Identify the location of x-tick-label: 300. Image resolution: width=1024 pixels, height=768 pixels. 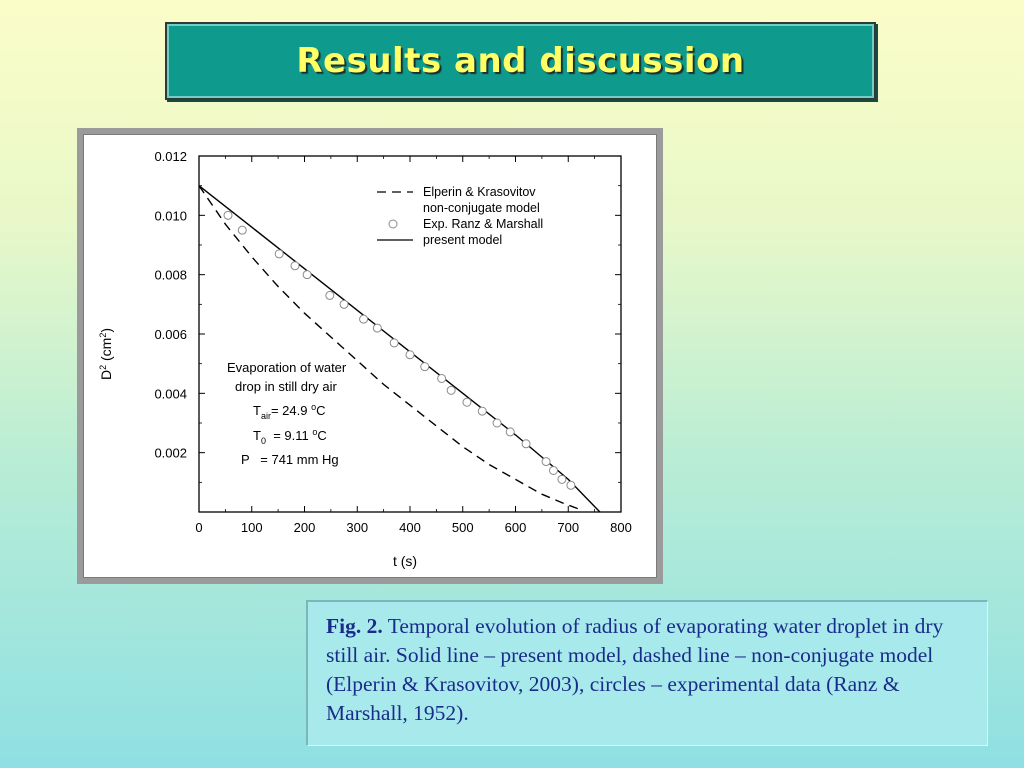
(357, 527).